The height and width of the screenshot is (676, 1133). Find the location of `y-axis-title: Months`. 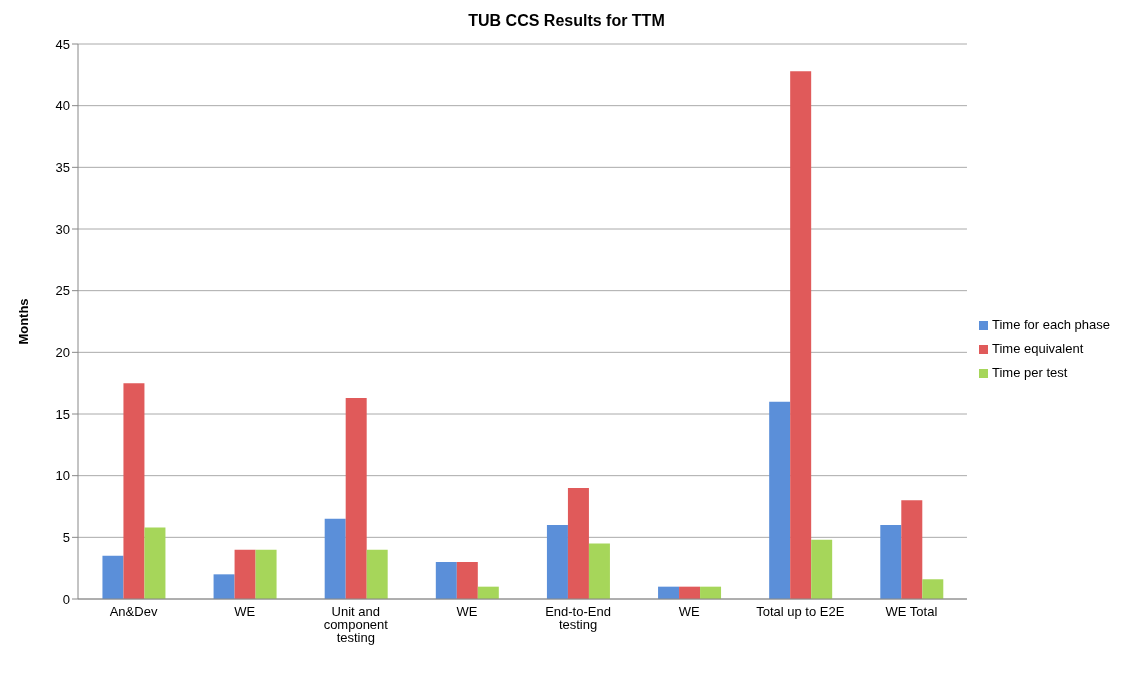

y-axis-title: Months is located at coordinates (23, 321).